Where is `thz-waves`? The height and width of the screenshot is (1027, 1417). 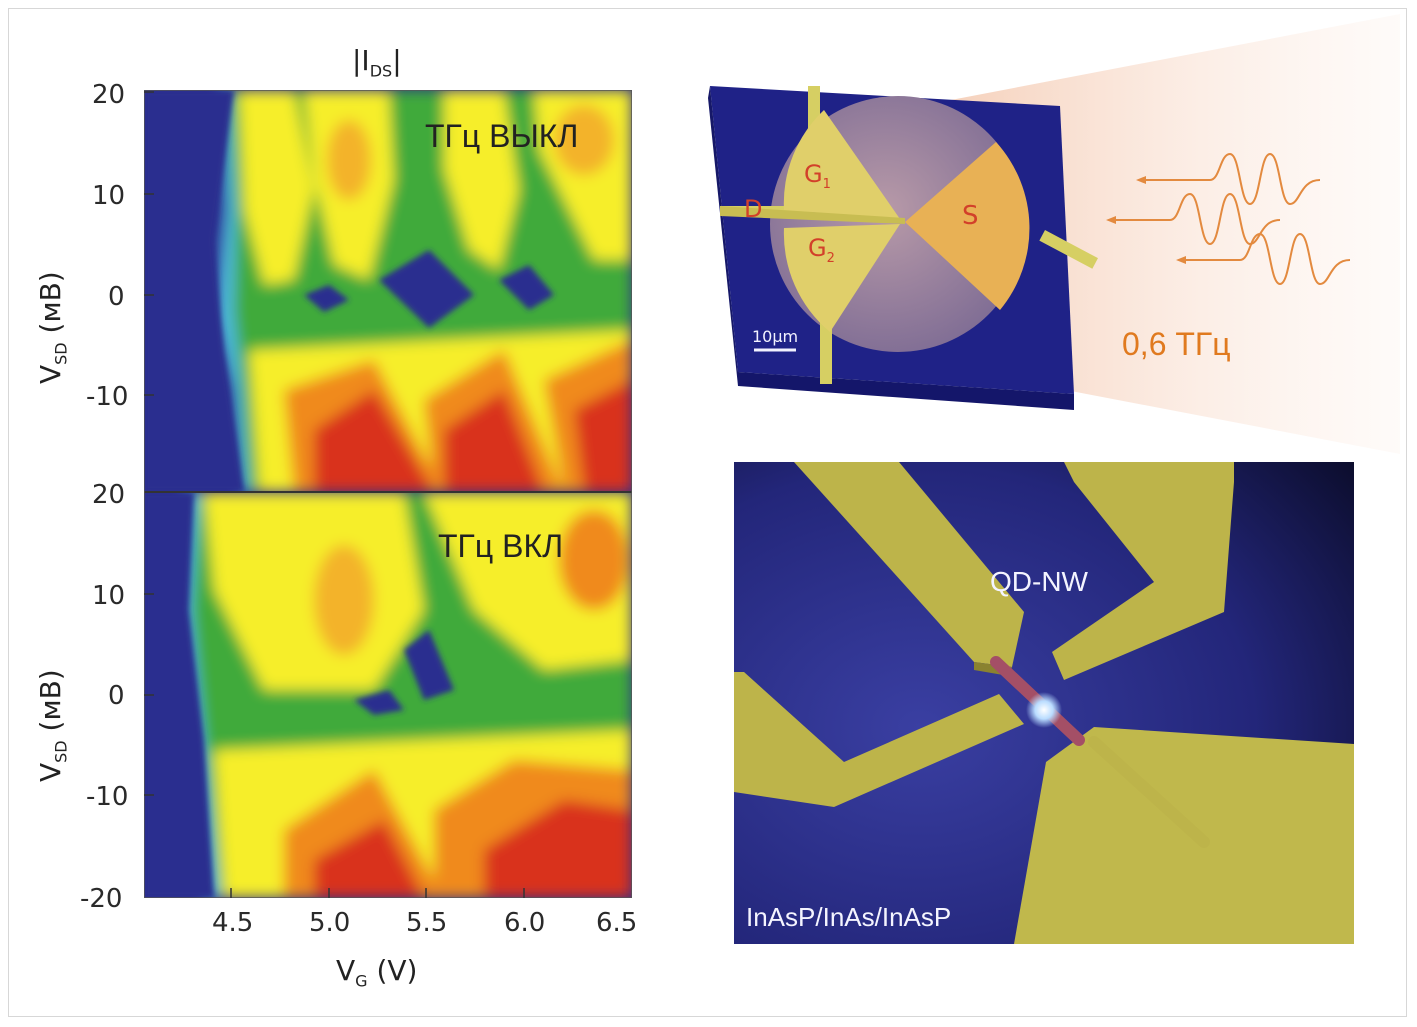 thz-waves is located at coordinates (1230, 219).